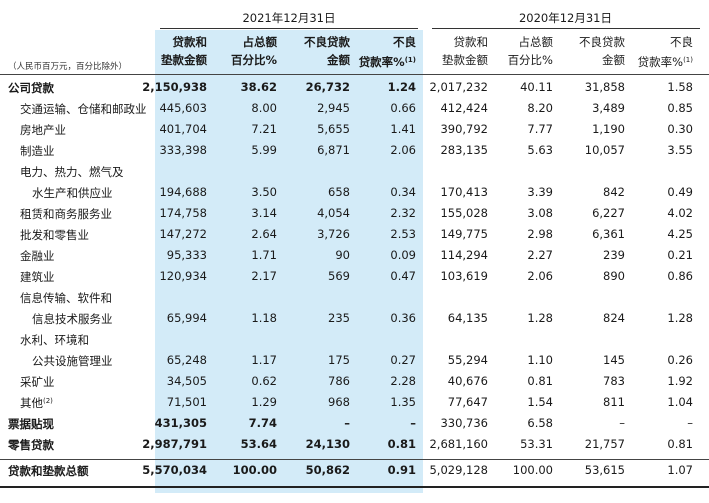 This screenshot has width=709, height=503. Describe the element at coordinates (31, 424) in the screenshot. I see `row-label: 票据贴现` at that location.